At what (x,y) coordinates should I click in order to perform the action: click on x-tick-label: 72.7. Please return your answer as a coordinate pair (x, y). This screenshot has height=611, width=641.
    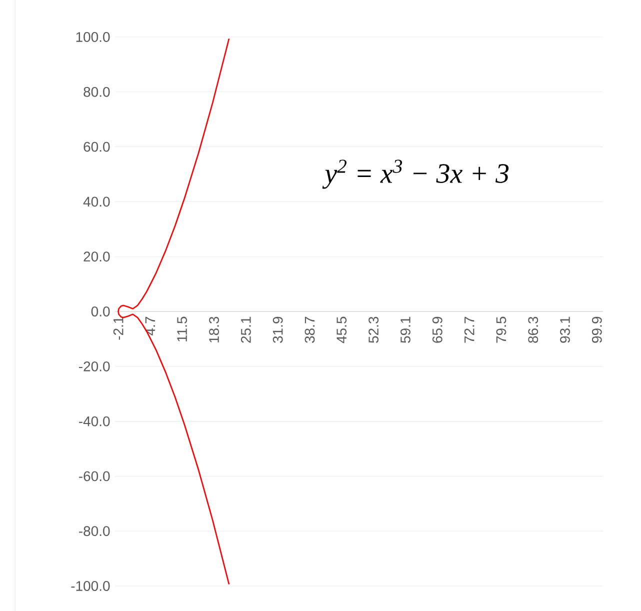
    Looking at the image, I should click on (469, 329).